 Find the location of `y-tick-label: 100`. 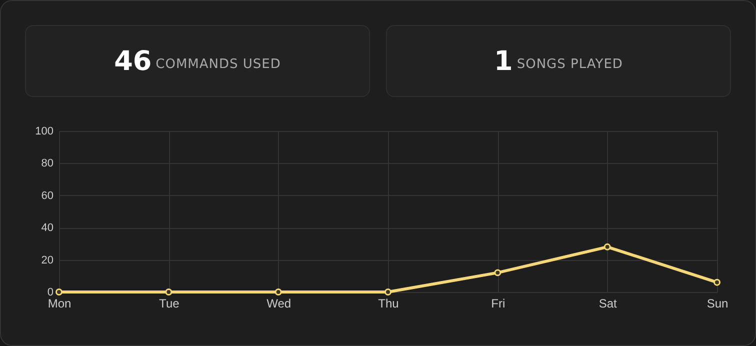

y-tick-label: 100 is located at coordinates (44, 132).